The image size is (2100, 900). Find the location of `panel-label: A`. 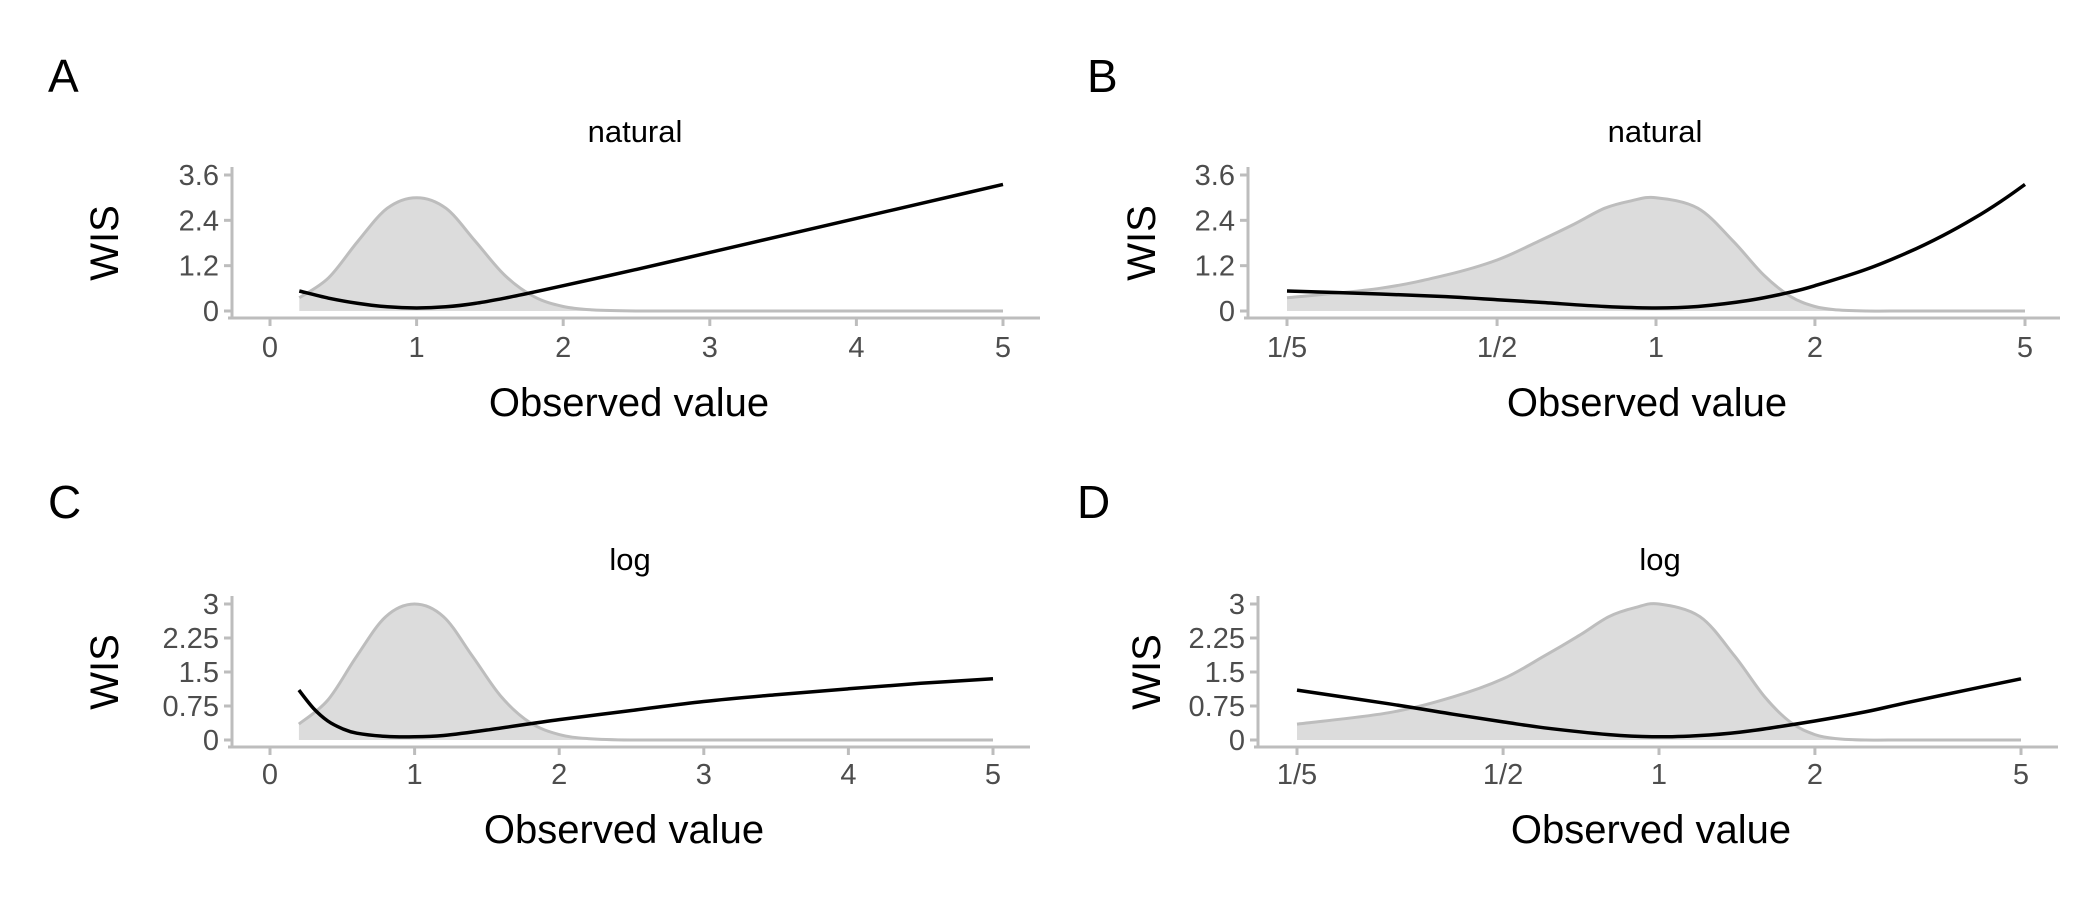

panel-label: A is located at coordinates (63, 76).